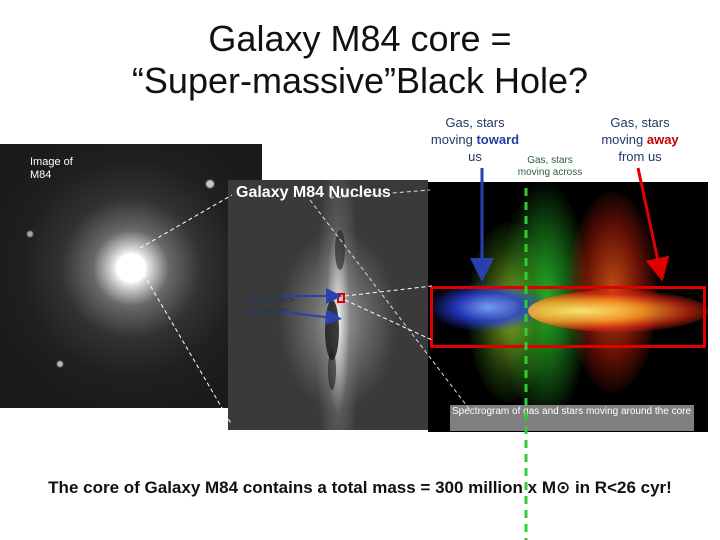 This screenshot has width=720, height=540. What do you see at coordinates (380, 194) in the screenshot?
I see `nucleus-zoom-line-top` at bounding box center [380, 194].